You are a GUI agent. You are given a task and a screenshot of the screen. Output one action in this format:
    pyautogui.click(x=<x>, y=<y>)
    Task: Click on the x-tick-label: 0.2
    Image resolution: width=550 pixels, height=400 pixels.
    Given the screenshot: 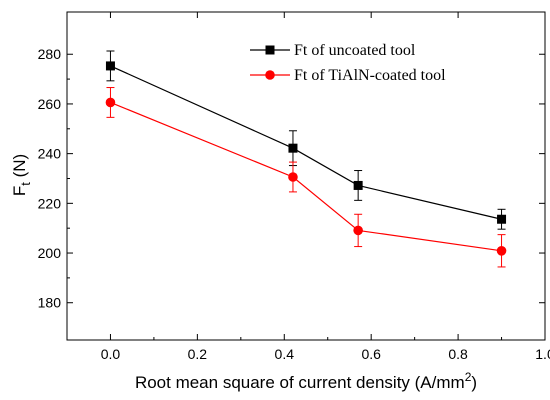 What is the action you would take?
    pyautogui.click(x=198, y=354)
    